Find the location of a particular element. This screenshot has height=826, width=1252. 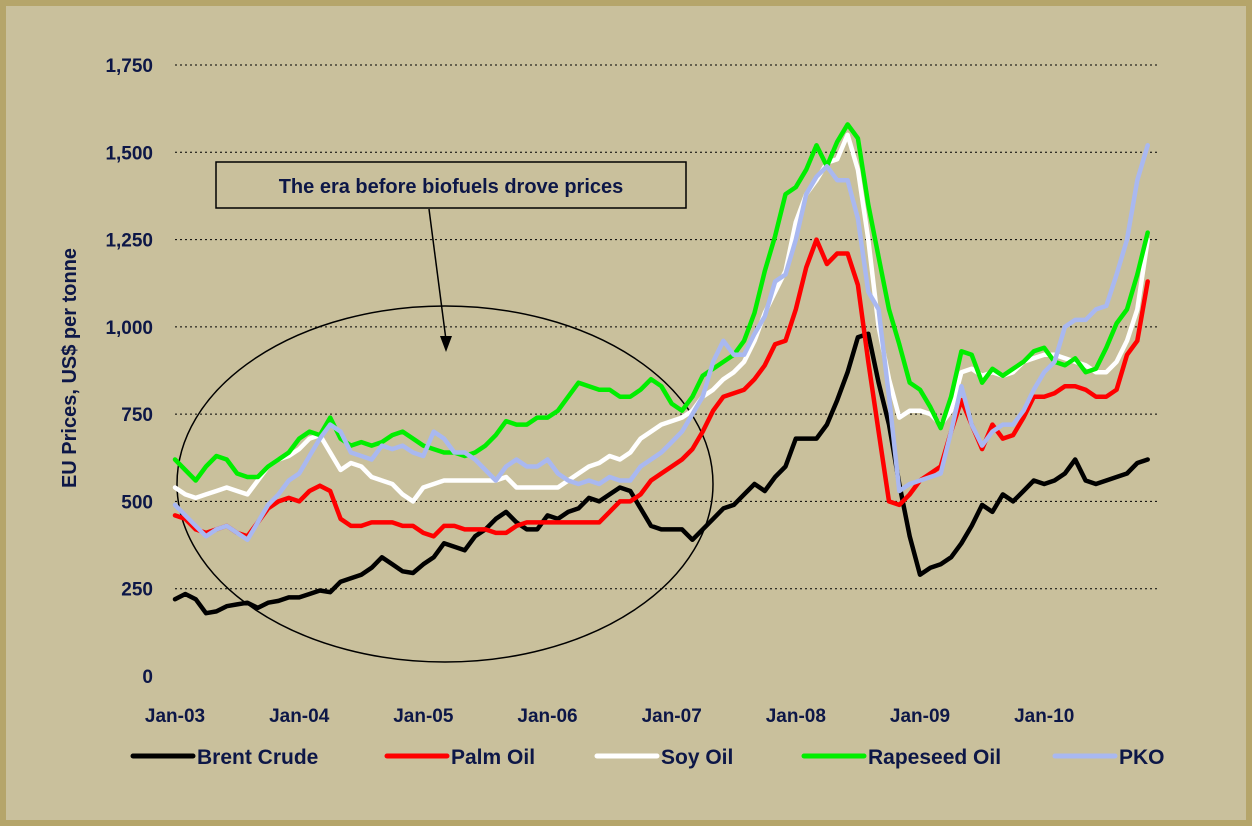

y-axis-ticks: 0 250 500 750 1,000 1,250 1,500 1,750 is located at coordinates (129, 372).